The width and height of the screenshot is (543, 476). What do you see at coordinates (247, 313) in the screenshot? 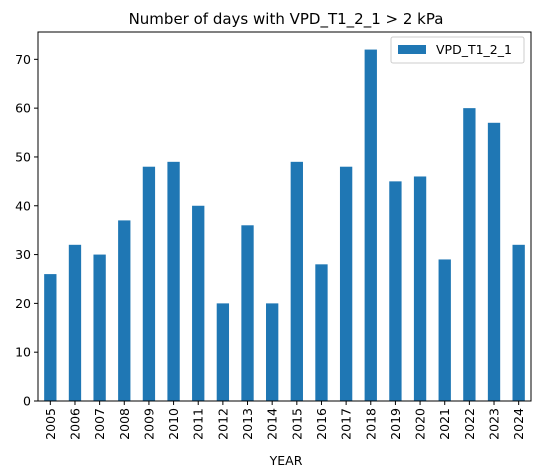
I see `bar-2013` at bounding box center [247, 313].